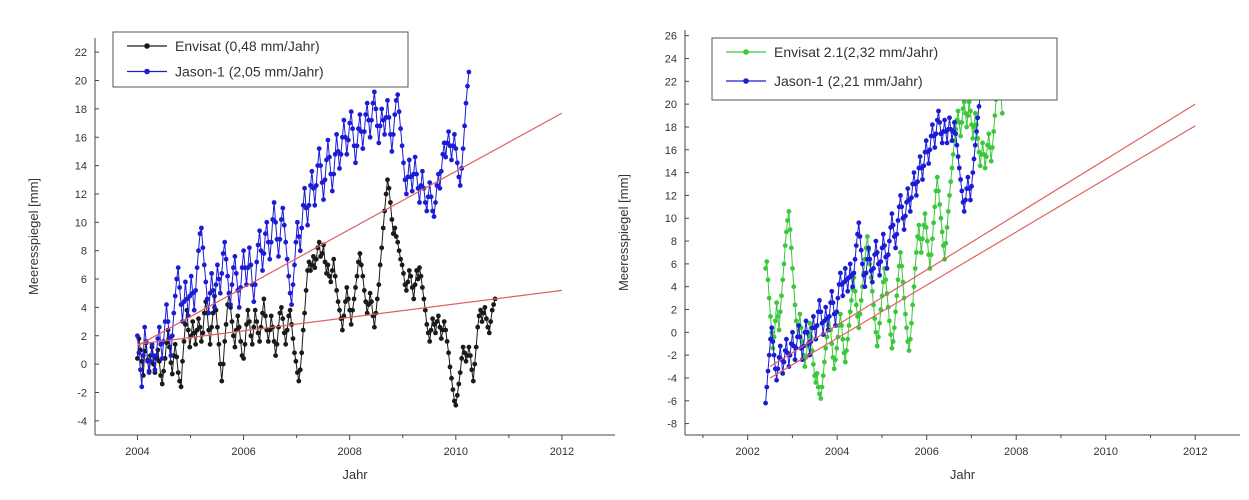 This screenshot has height=500, width=1249. Describe the element at coordinates (884, 69) in the screenshot. I see `legend-box` at that location.